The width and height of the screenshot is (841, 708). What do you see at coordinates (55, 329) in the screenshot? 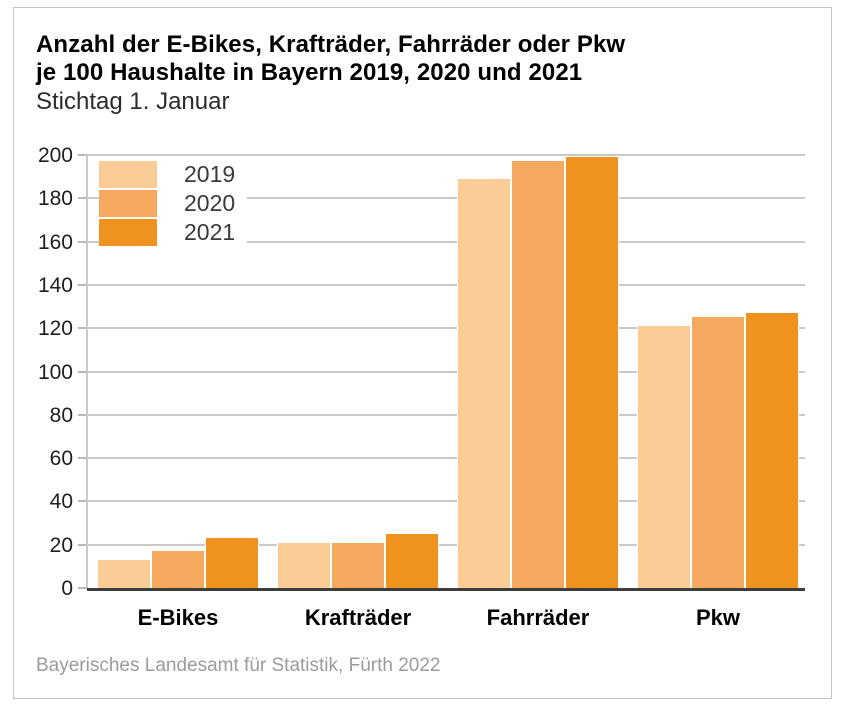
I see `y-tick-label: 120` at bounding box center [55, 329].